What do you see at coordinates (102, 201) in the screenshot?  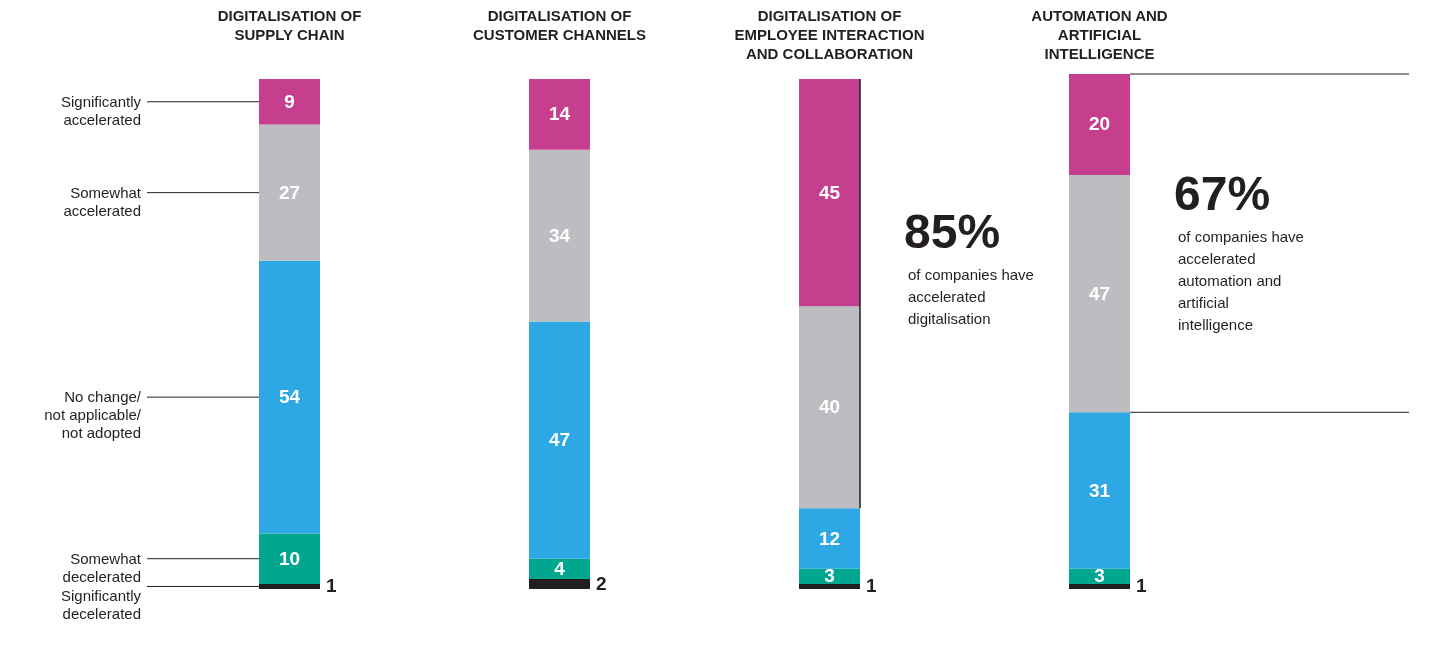 I see `text: Somewhat accelerated` at bounding box center [102, 201].